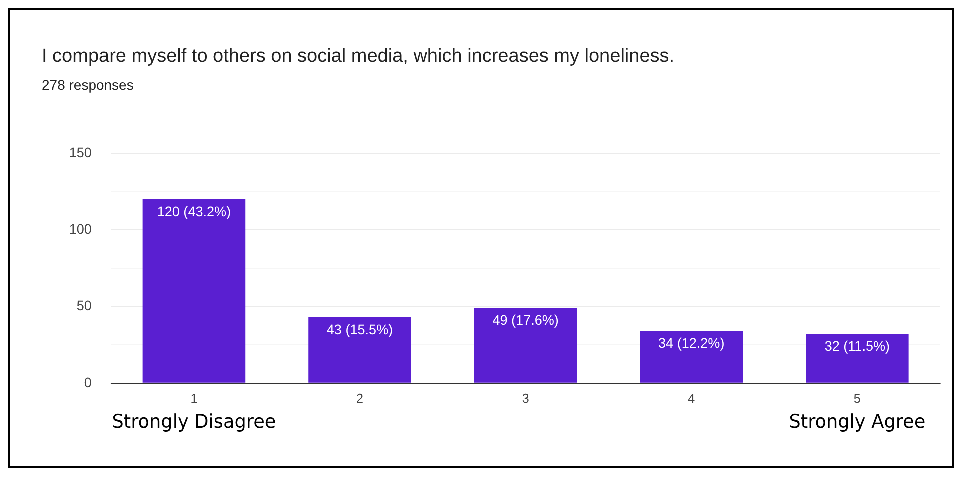 The image size is (958, 477). Describe the element at coordinates (358, 57) in the screenshot. I see `chart-title: I compare myself to others on social media, which increases my loneliness.` at that location.